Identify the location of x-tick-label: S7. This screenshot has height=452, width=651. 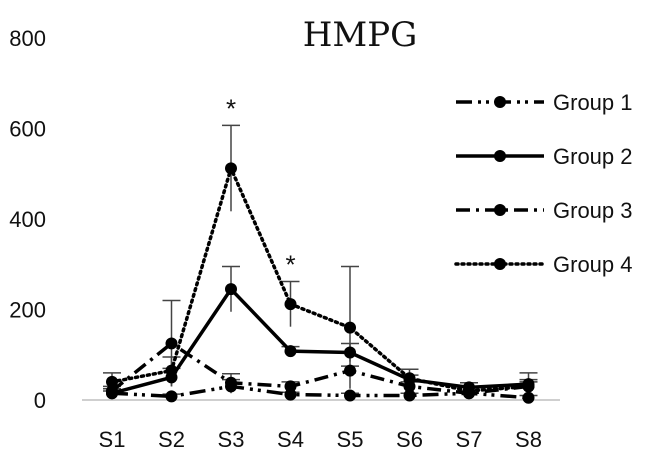
(469, 439).